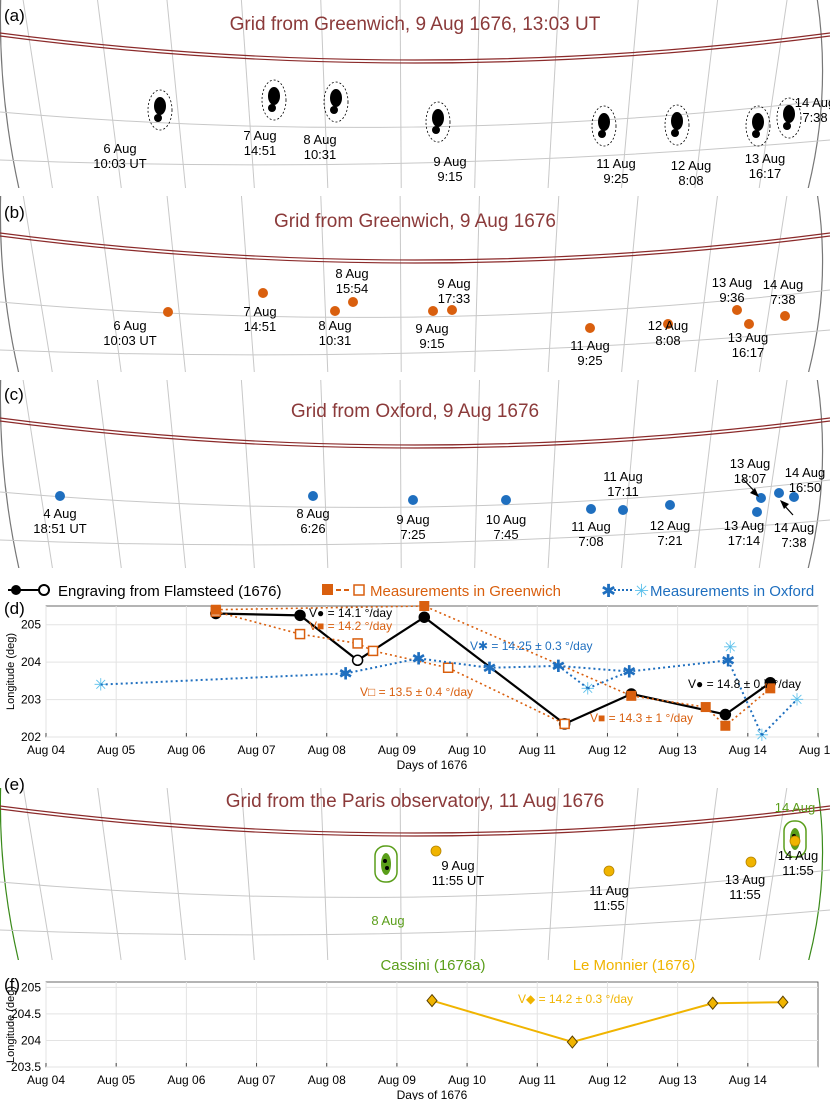  I want to click on x-tick-label: Aug 10, so click(467, 750).